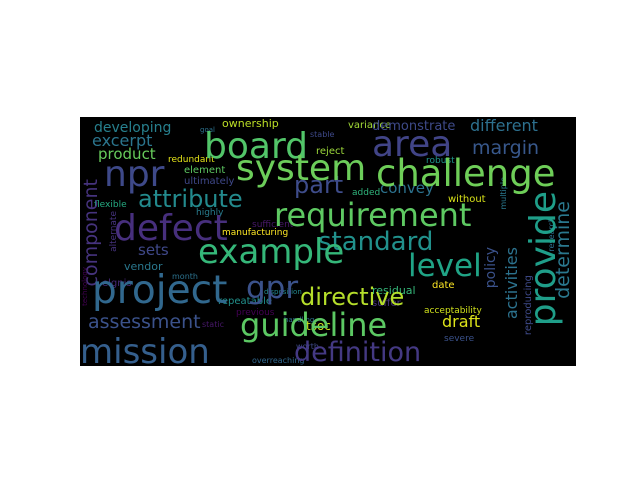 The width and height of the screenshot is (640, 480). Describe the element at coordinates (209, 181) in the screenshot. I see `word: ultimately` at that location.